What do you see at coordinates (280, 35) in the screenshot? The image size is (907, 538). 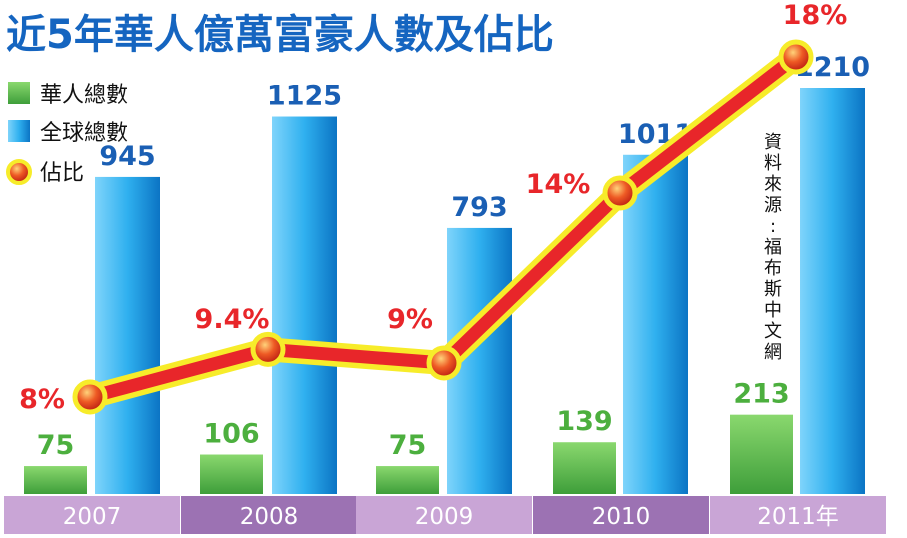 I see `chart-title: 近5年華人億萬富豪人數及佔比` at bounding box center [280, 35].